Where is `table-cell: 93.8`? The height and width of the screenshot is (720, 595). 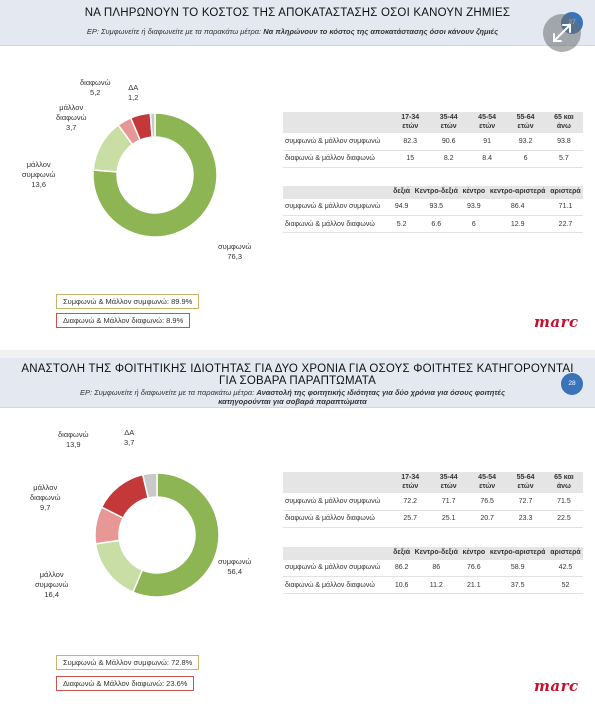
table-cell: 93.8 is located at coordinates (563, 142).